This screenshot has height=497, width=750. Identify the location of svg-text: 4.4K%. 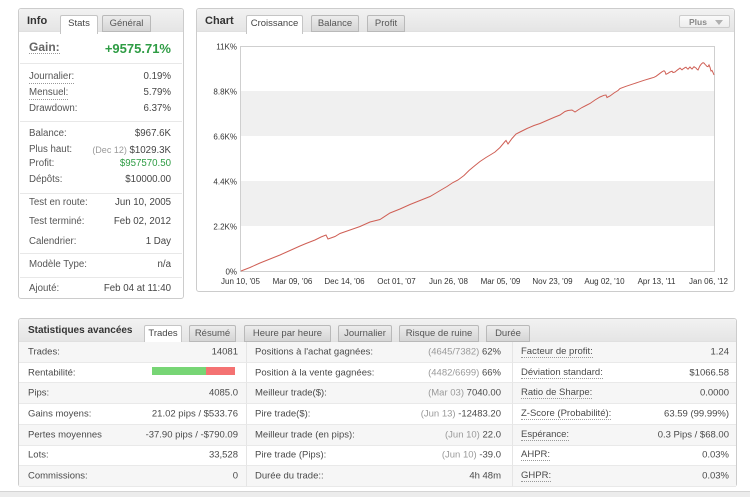
(225, 182).